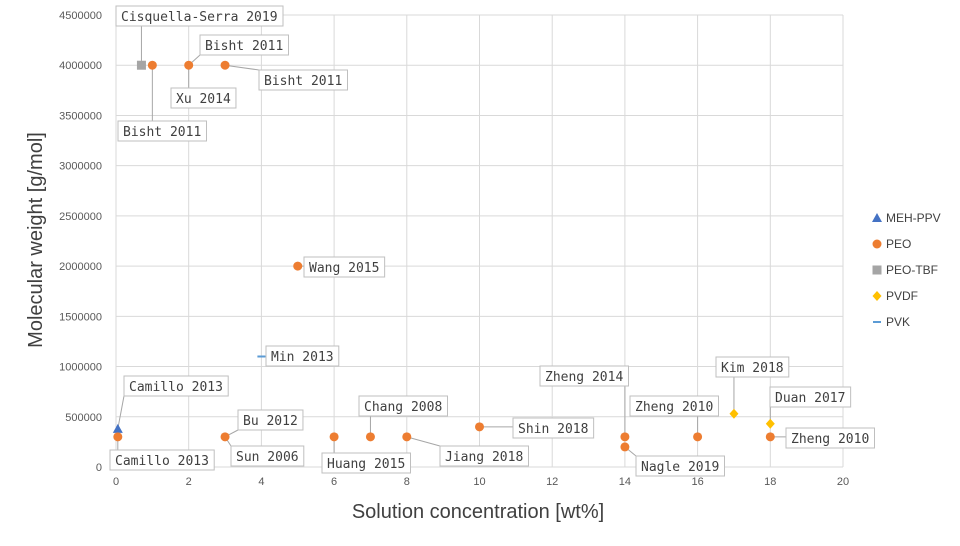 The height and width of the screenshot is (546, 960). Describe the element at coordinates (877, 217) in the screenshot. I see `legend-marker-meh-ppv` at that location.